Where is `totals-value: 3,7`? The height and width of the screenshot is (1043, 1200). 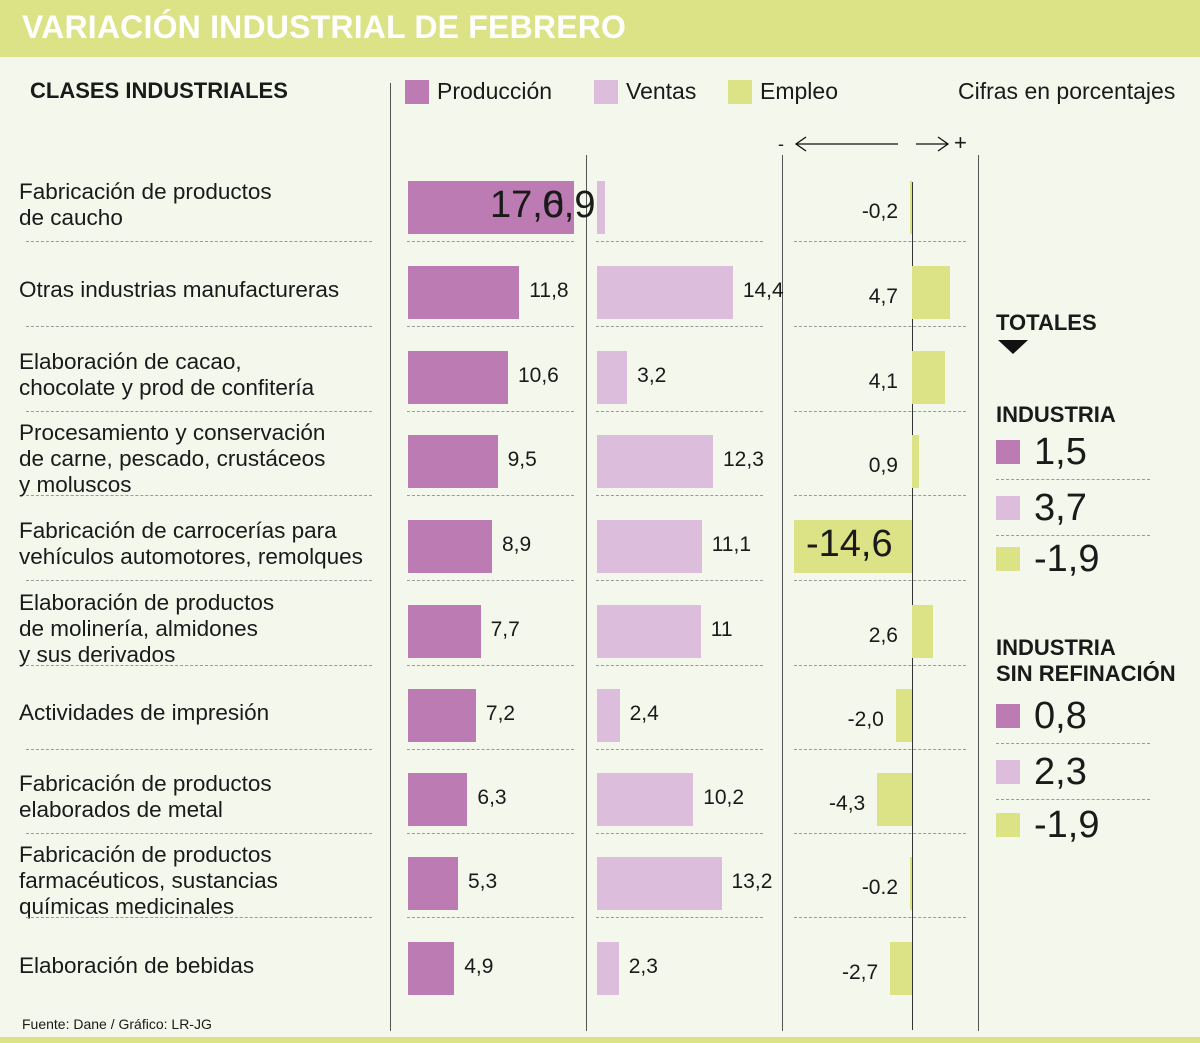 totals-value: 3,7 is located at coordinates (1060, 508).